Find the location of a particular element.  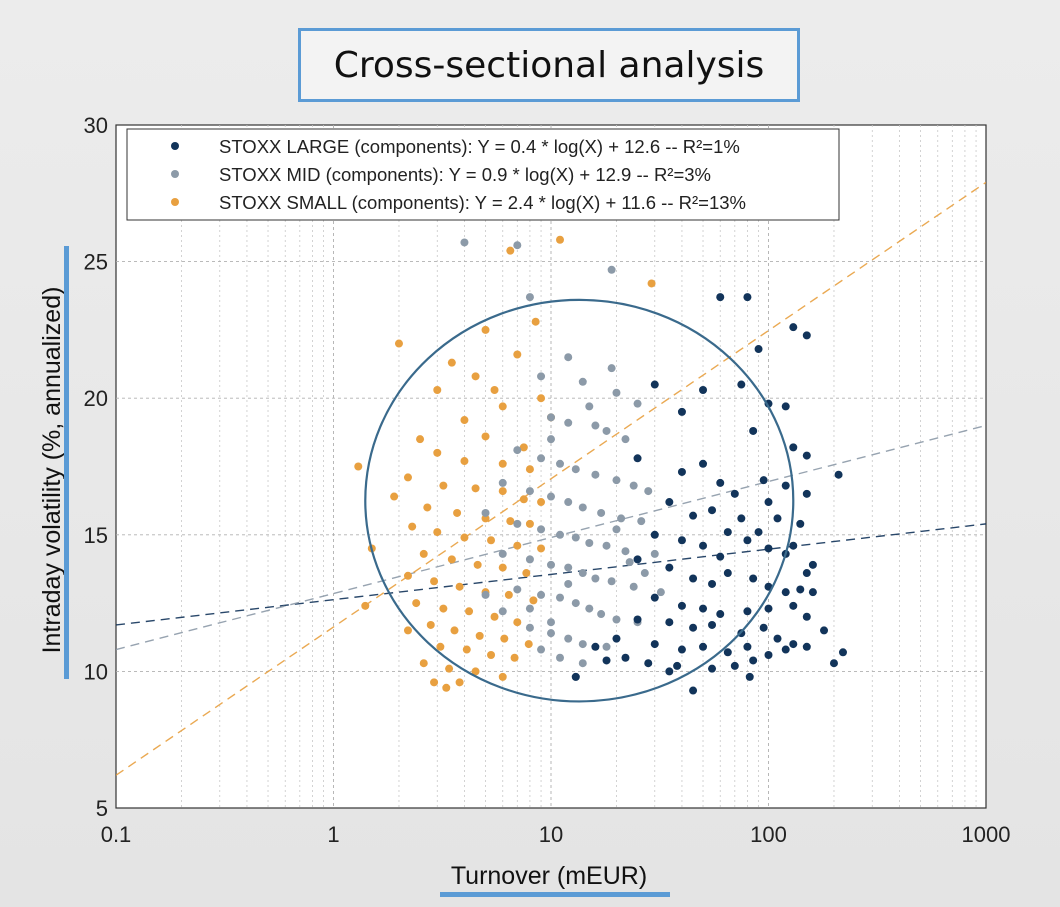

y-axis-label: Intraday volatility (%, annualized) is located at coordinates (52, 470).